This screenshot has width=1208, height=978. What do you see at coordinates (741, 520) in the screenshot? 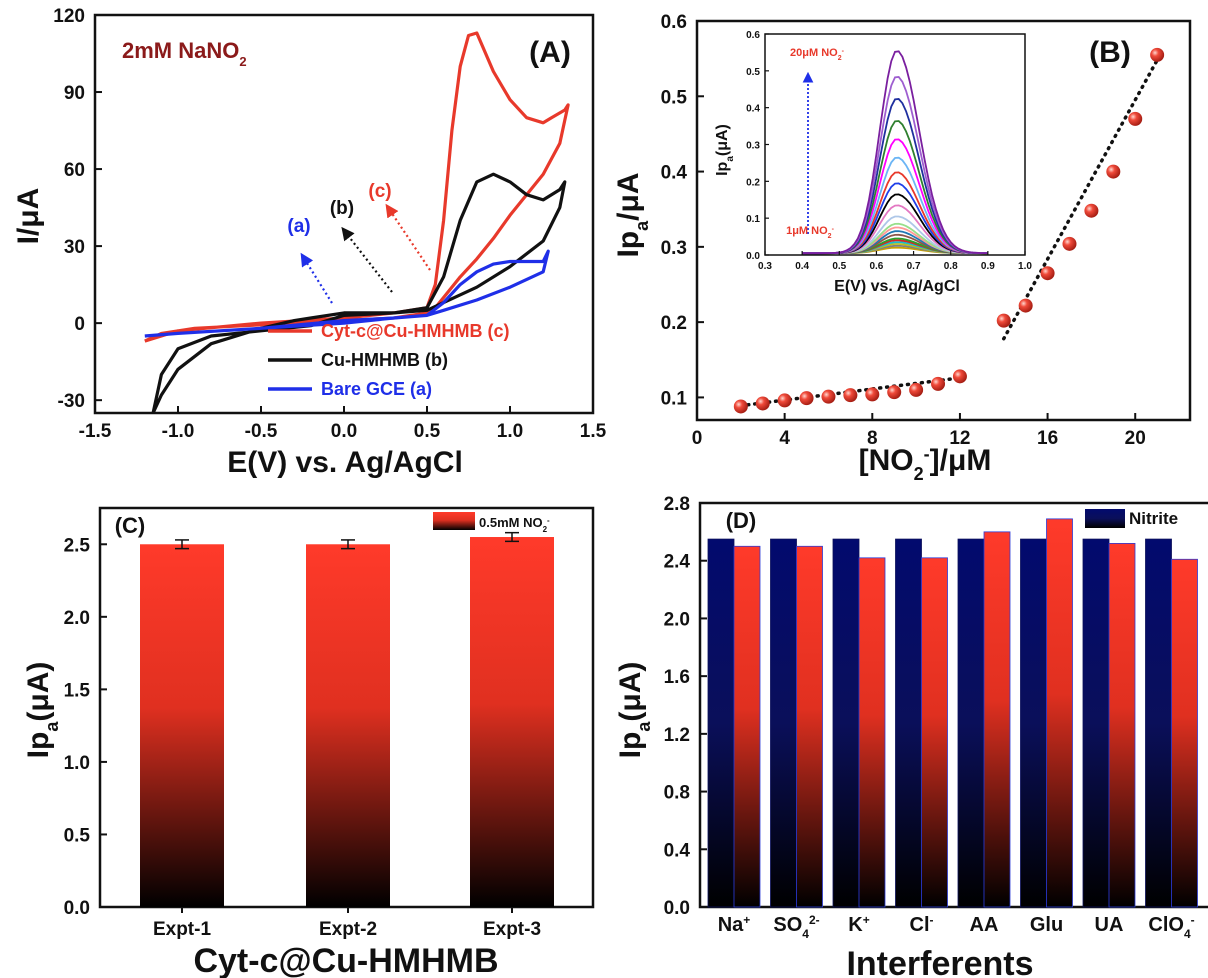
I see `panel-label: (D)` at bounding box center [741, 520].